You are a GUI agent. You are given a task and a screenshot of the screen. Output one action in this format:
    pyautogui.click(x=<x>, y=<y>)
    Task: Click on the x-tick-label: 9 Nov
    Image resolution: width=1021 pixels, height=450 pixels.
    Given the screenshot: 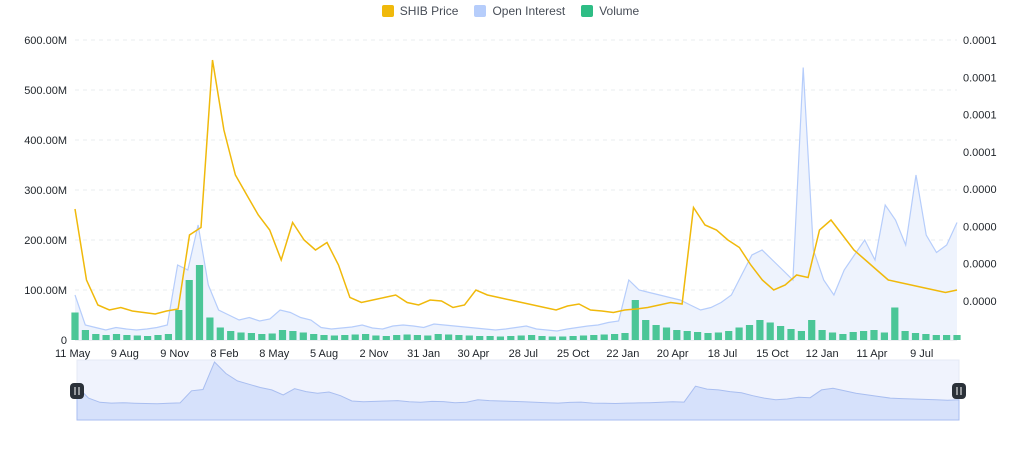 What is the action you would take?
    pyautogui.click(x=174, y=354)
    